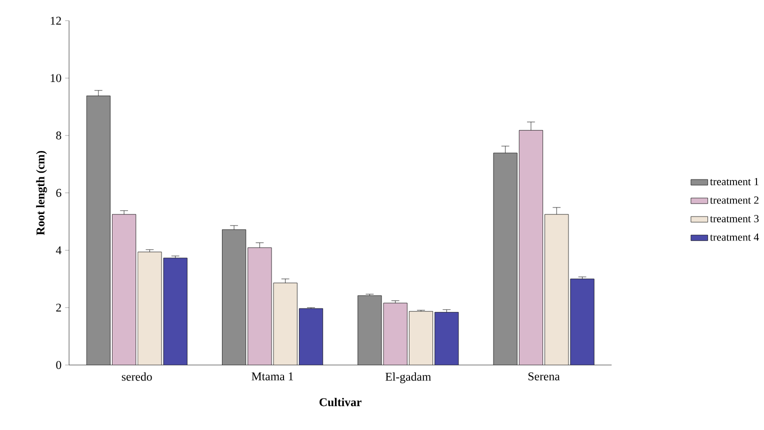 The image size is (764, 430). What do you see at coordinates (59, 192) in the screenshot?
I see `y-tick-label: 6` at bounding box center [59, 192].